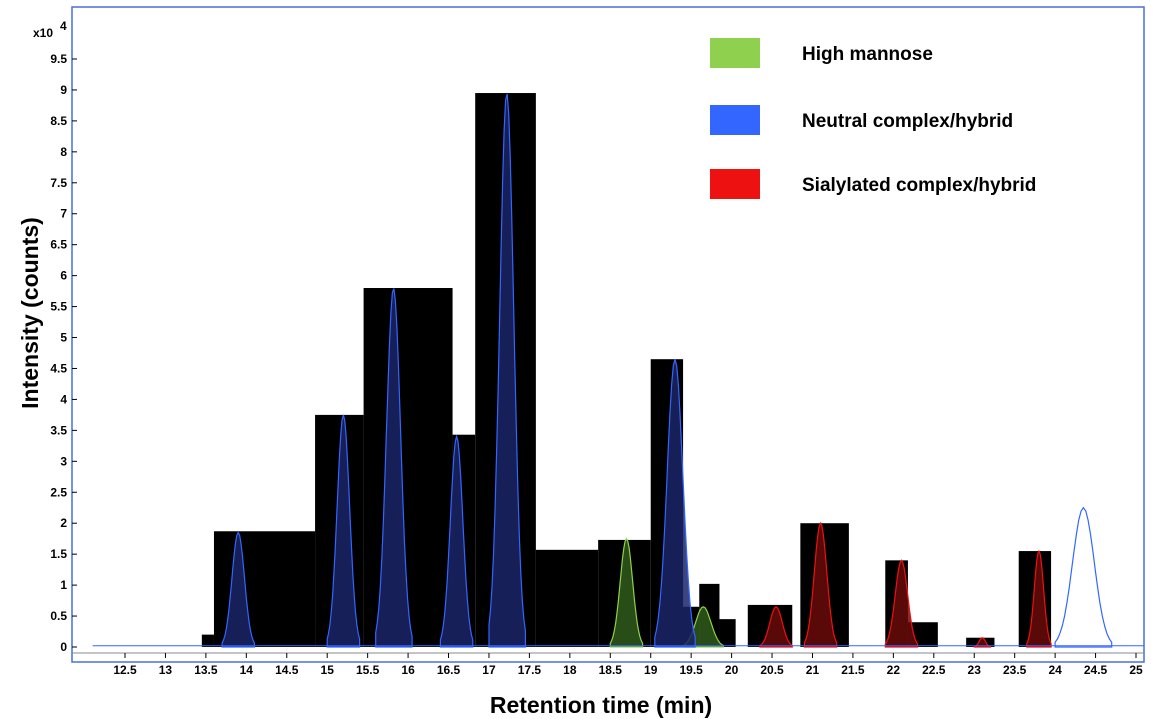 The image size is (1155, 719). Describe the element at coordinates (691, 670) in the screenshot. I see `x-tick-label: 19.5` at that location.